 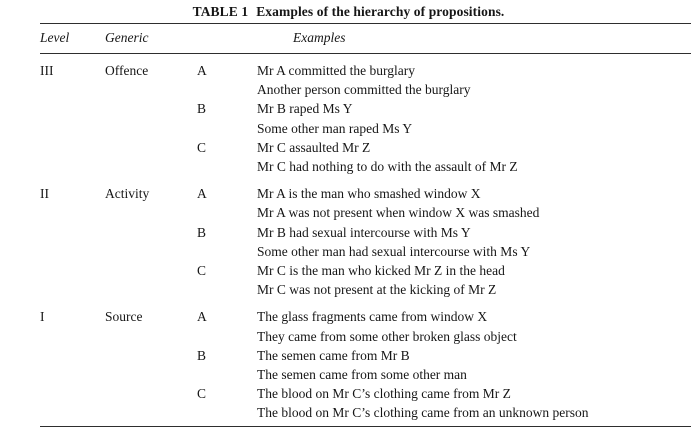 I want to click on example-line: The glass fragments came from window X, so click(x=372, y=317).